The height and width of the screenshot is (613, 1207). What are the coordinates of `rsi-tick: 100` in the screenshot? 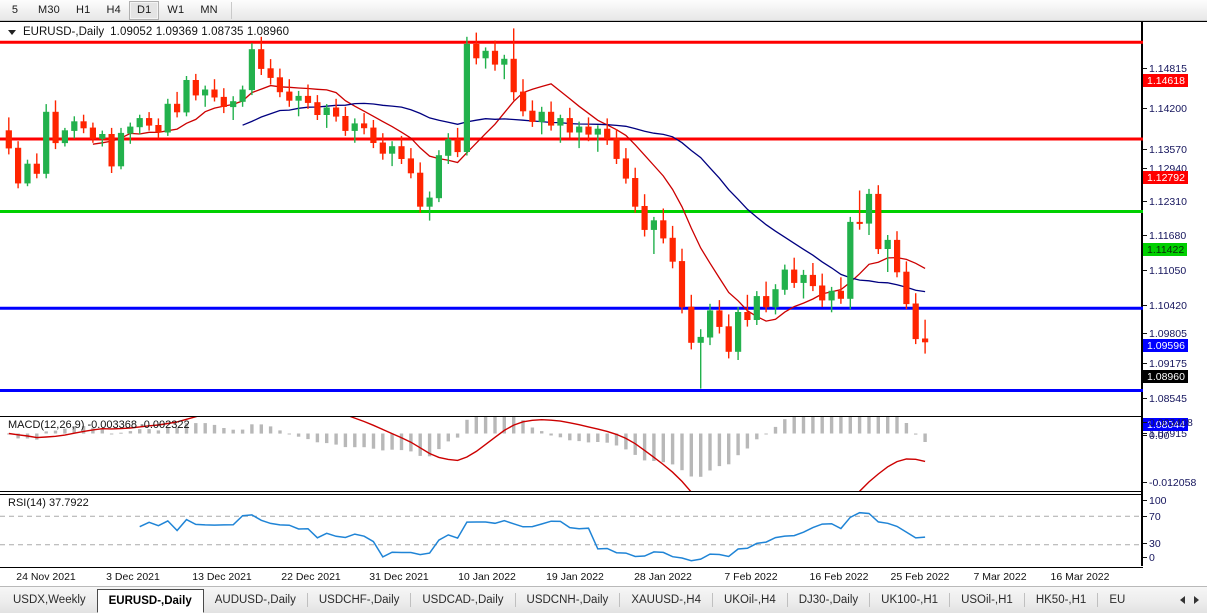 It's located at (1155, 500).